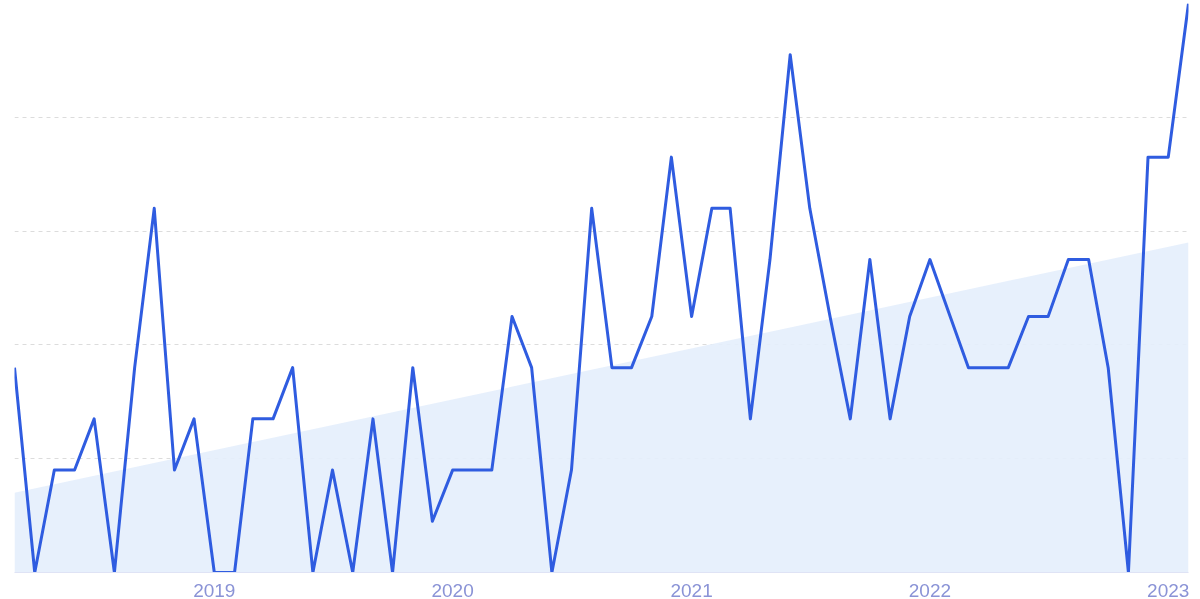 The image size is (1200, 599). Describe the element at coordinates (214, 589) in the screenshot. I see `x-tick-label: 2019` at that location.